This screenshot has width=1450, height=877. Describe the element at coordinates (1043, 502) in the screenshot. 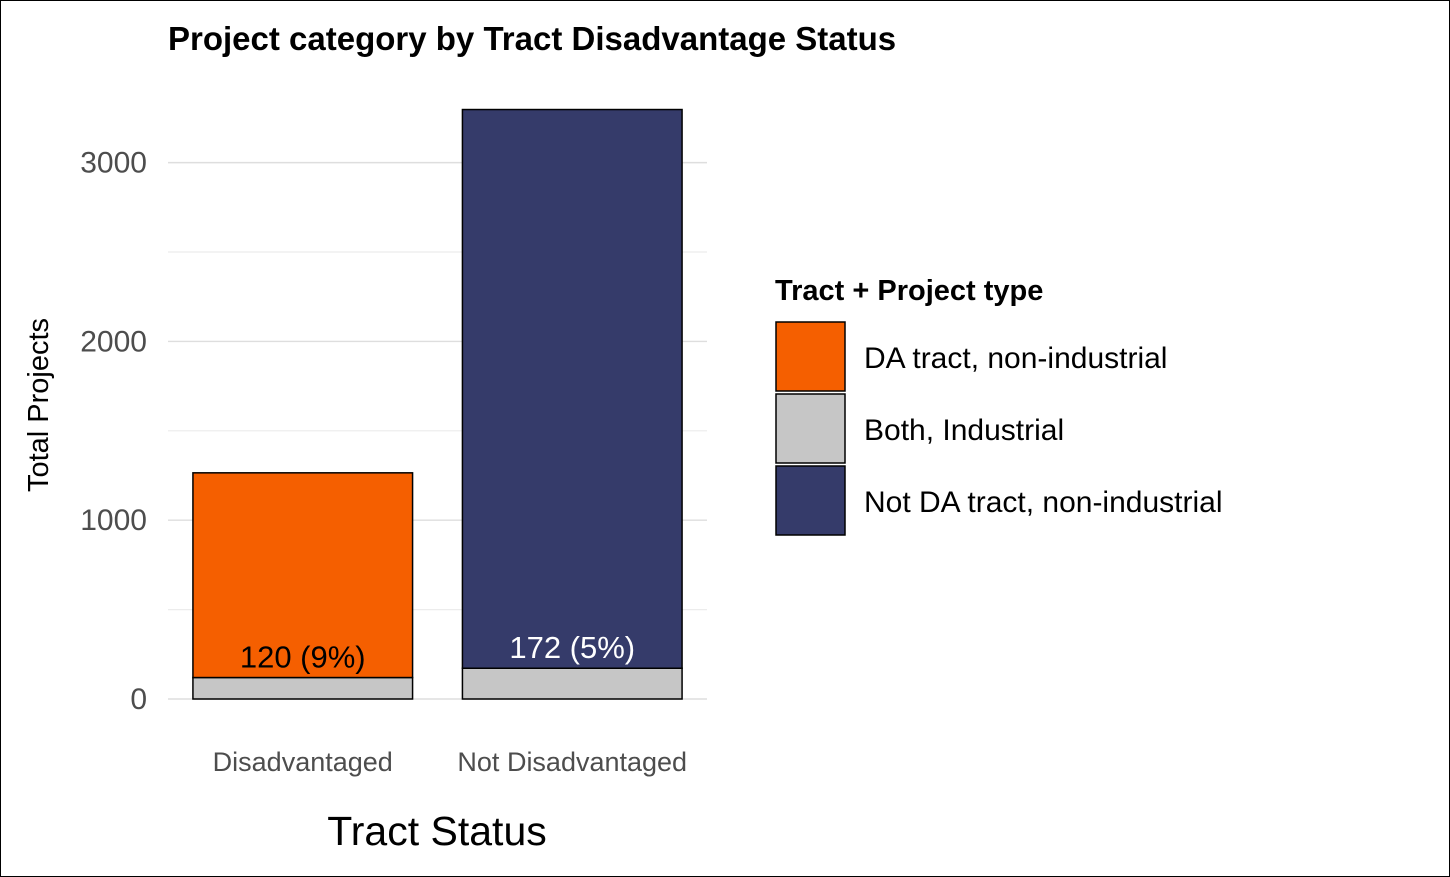

I see `legend-label: Not DA tract, non-industrial` at that location.